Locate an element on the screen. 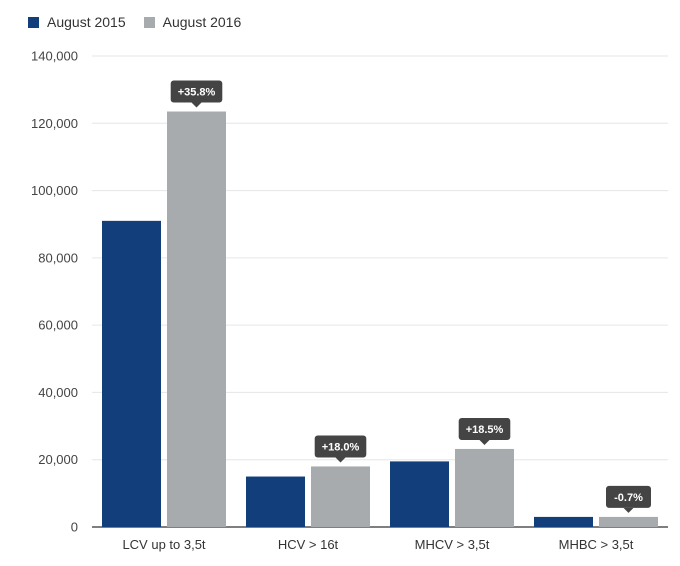 The width and height of the screenshot is (680, 566). change-annotation: +18.5% is located at coordinates (484, 431).